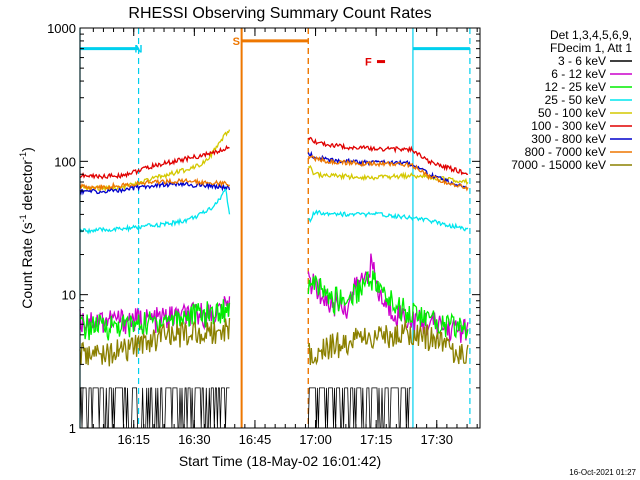 This screenshot has width=640, height=480. What do you see at coordinates (27, 265) in the screenshot?
I see `y-axis-label-main: Count Rate (s` at bounding box center [27, 265].